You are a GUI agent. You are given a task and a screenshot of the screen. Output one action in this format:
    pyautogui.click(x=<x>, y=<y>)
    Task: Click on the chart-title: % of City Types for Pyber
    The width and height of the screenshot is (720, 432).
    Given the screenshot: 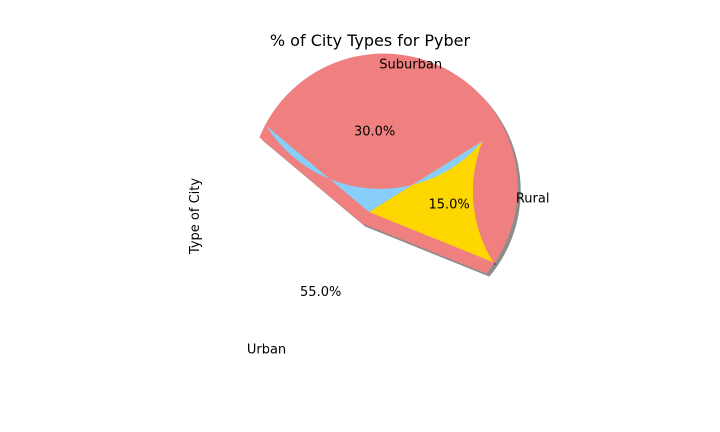 What is the action you would take?
    pyautogui.click(x=370, y=40)
    